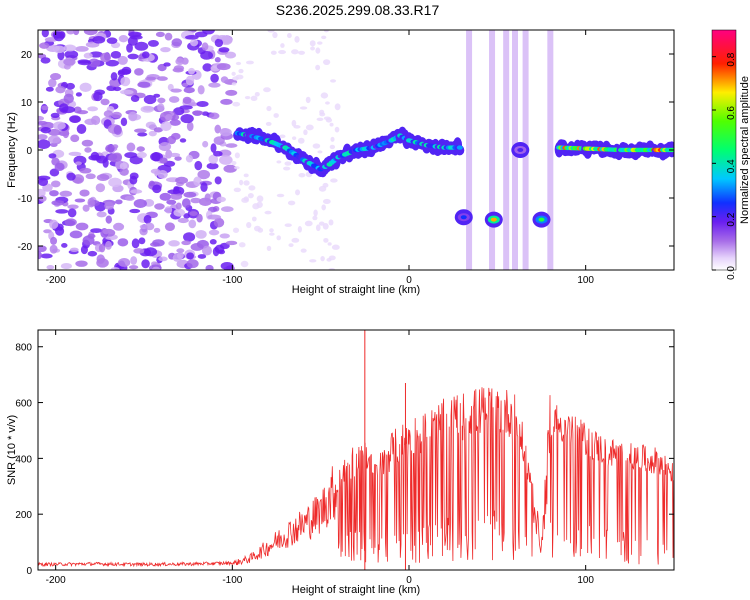  What do you see at coordinates (357, 10) in the screenshot?
I see `page-title: S236.2025.299.08.33.R17` at bounding box center [357, 10].